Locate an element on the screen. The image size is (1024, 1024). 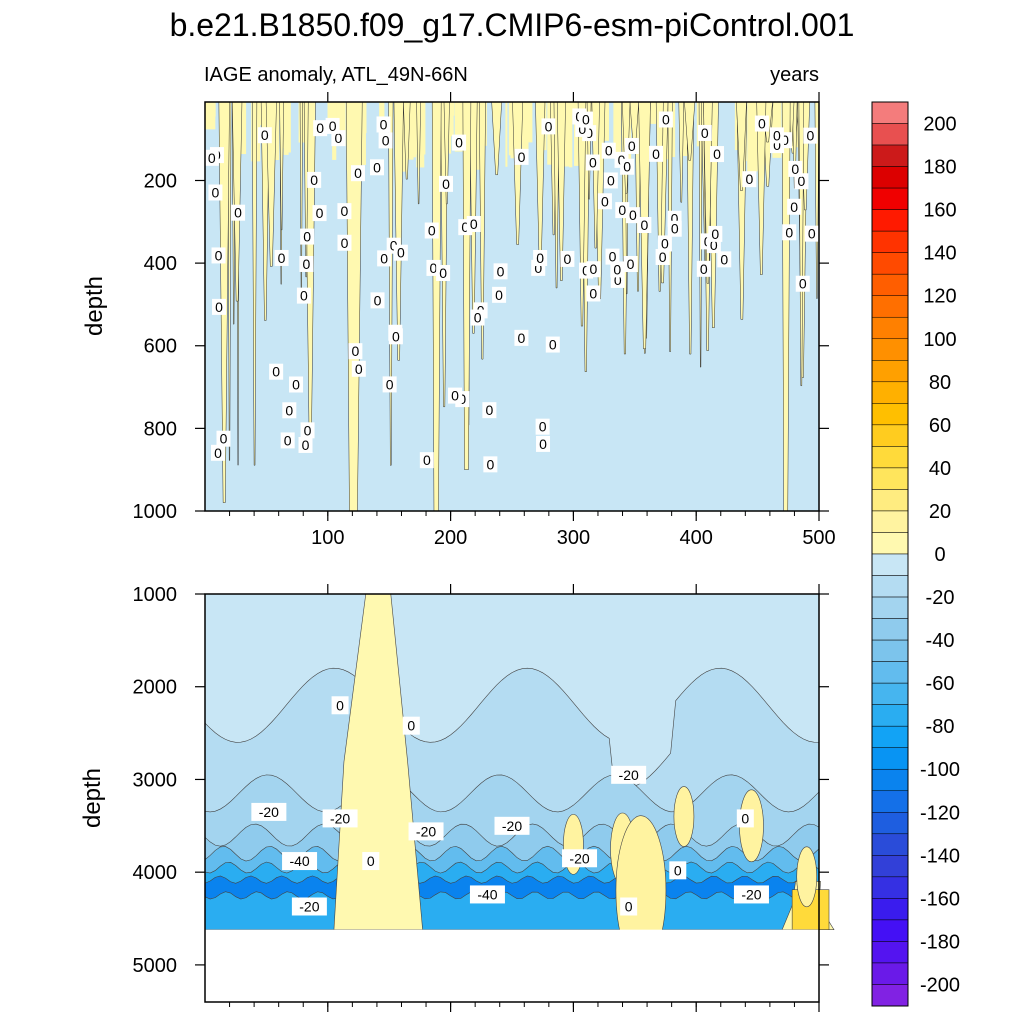
x-tick-label: 200 is located at coordinates (450, 538).